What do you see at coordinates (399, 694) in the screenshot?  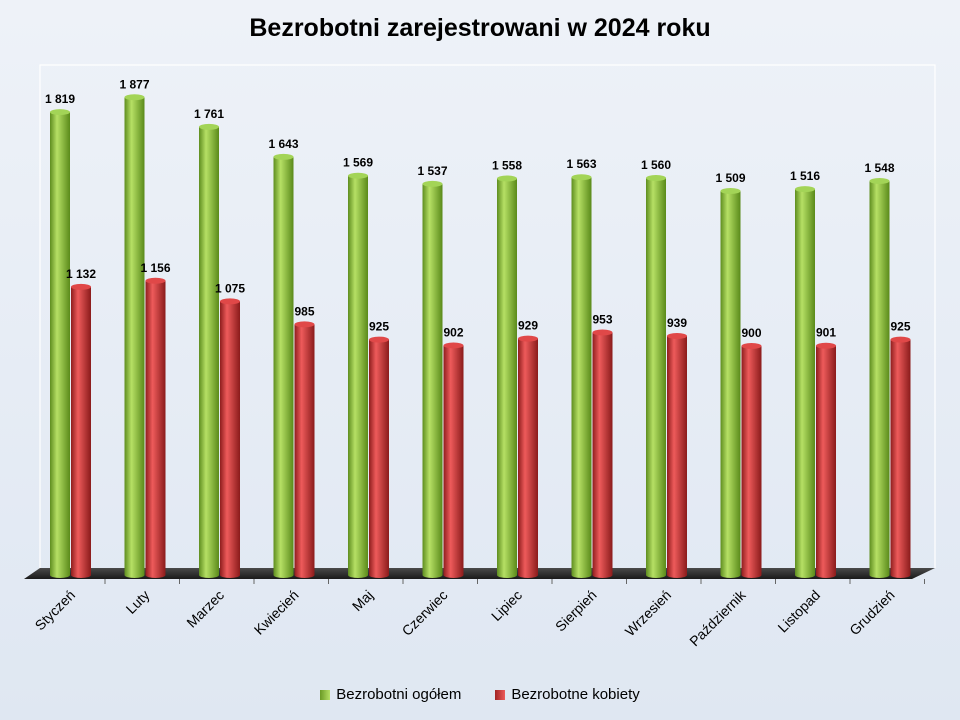 I see `legend-label: Bezrobotni ogółem` at bounding box center [399, 694].